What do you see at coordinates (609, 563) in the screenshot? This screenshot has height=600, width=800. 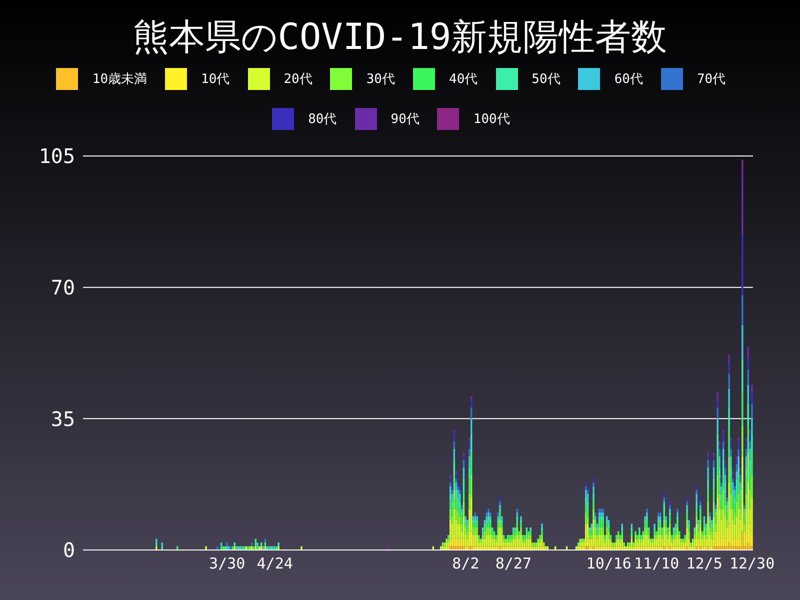 I see `x-tick-label: 10/16` at bounding box center [609, 563].